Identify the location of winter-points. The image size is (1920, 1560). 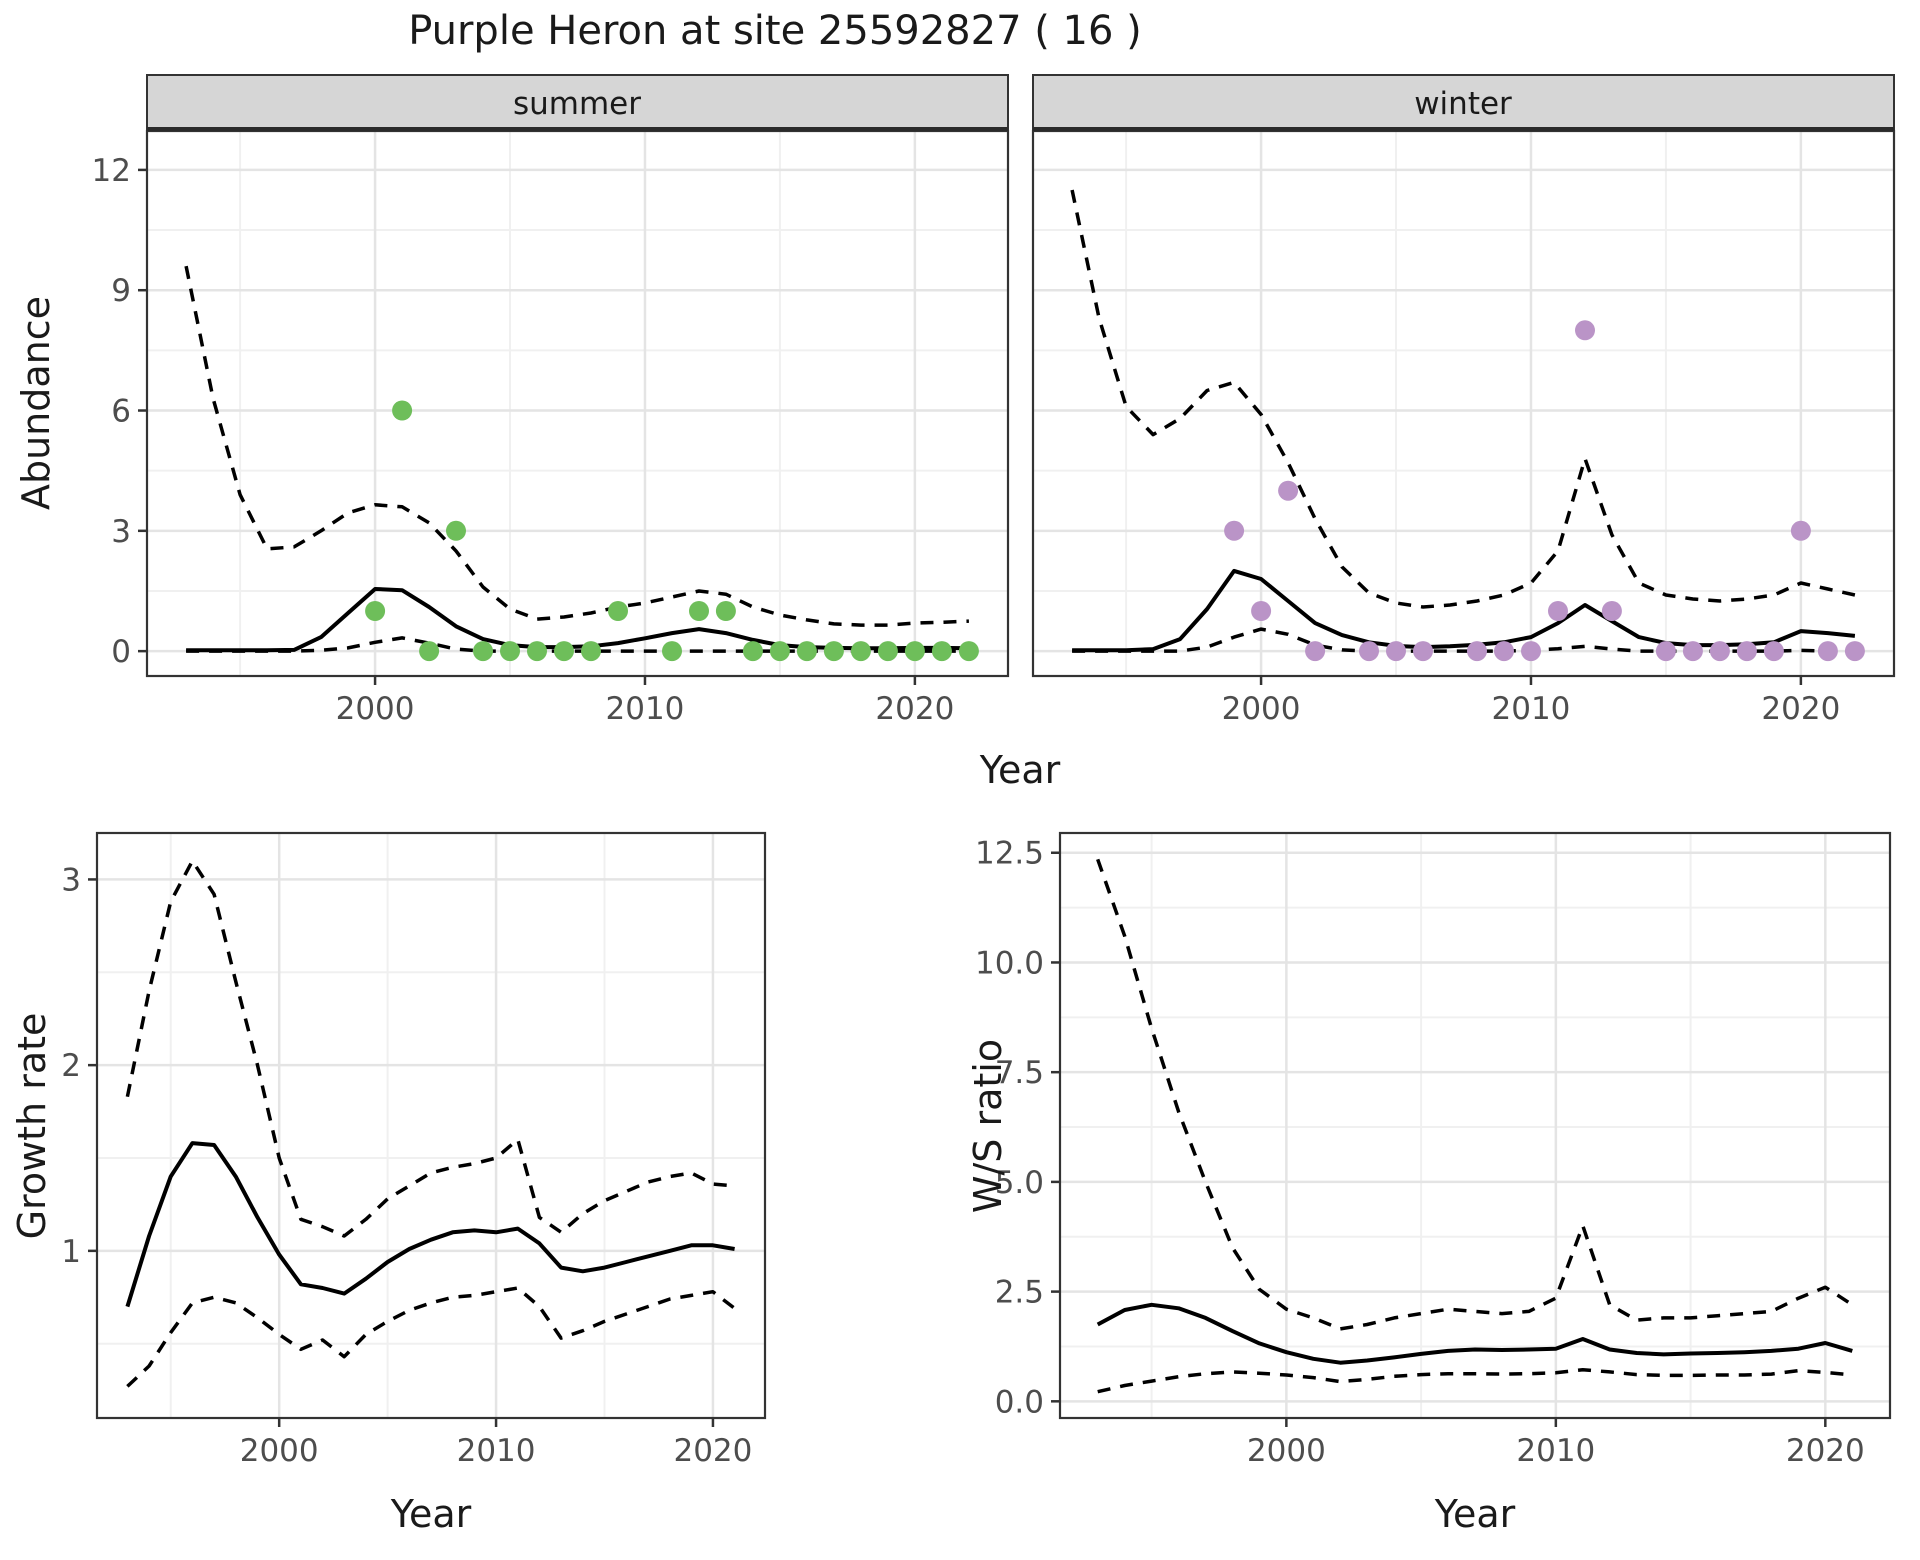
(1544, 491).